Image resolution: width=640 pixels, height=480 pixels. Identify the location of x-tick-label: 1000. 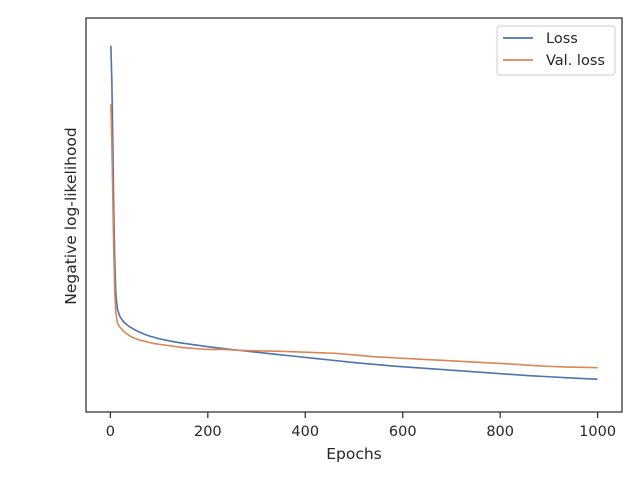
(597, 432).